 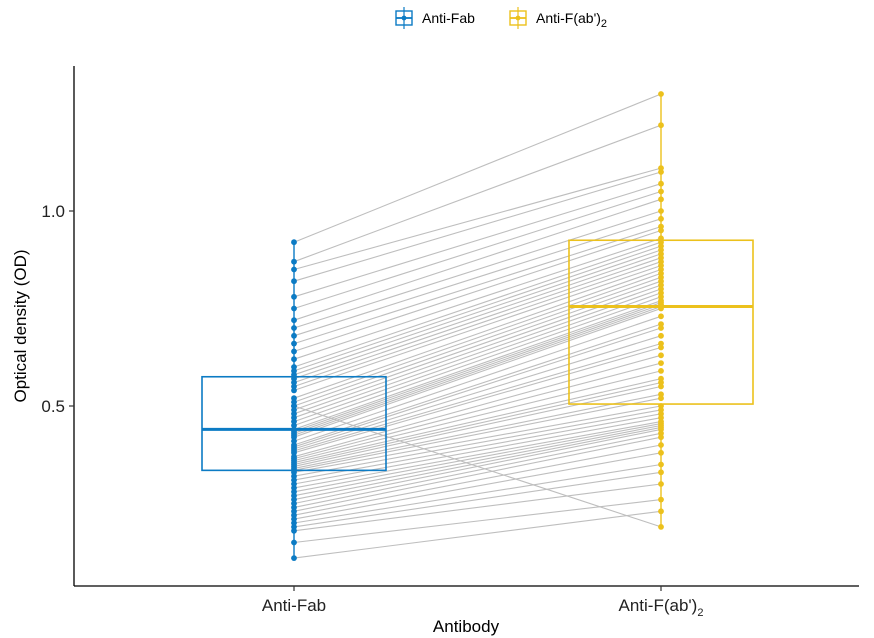 What do you see at coordinates (294, 605) in the screenshot?
I see `x-tick-label: Anti-Fab` at bounding box center [294, 605].